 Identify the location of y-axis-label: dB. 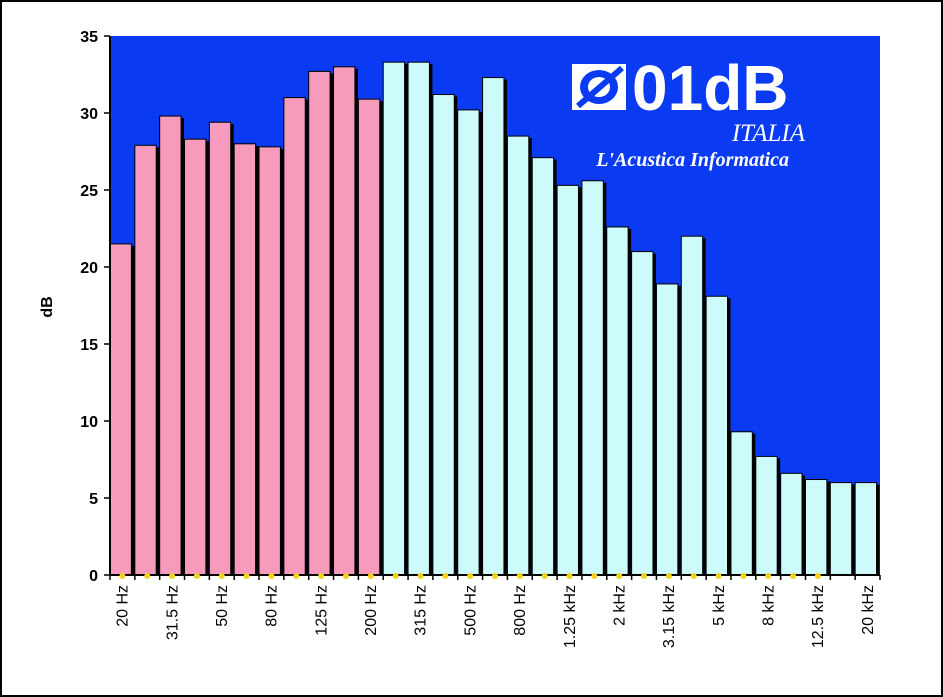
(47, 306).